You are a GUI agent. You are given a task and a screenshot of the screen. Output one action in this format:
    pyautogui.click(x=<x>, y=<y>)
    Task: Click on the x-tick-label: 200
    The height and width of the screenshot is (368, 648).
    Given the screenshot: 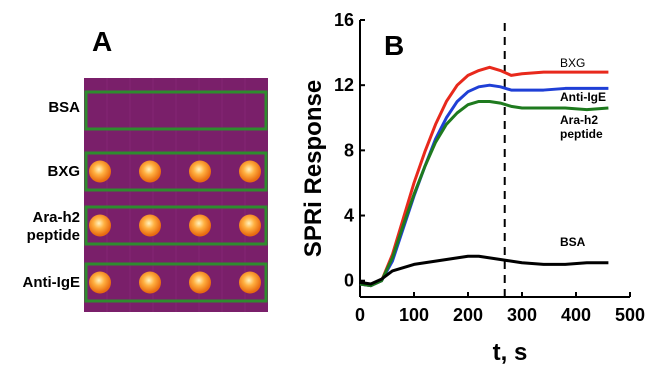 What is the action you would take?
    pyautogui.click(x=468, y=315)
    